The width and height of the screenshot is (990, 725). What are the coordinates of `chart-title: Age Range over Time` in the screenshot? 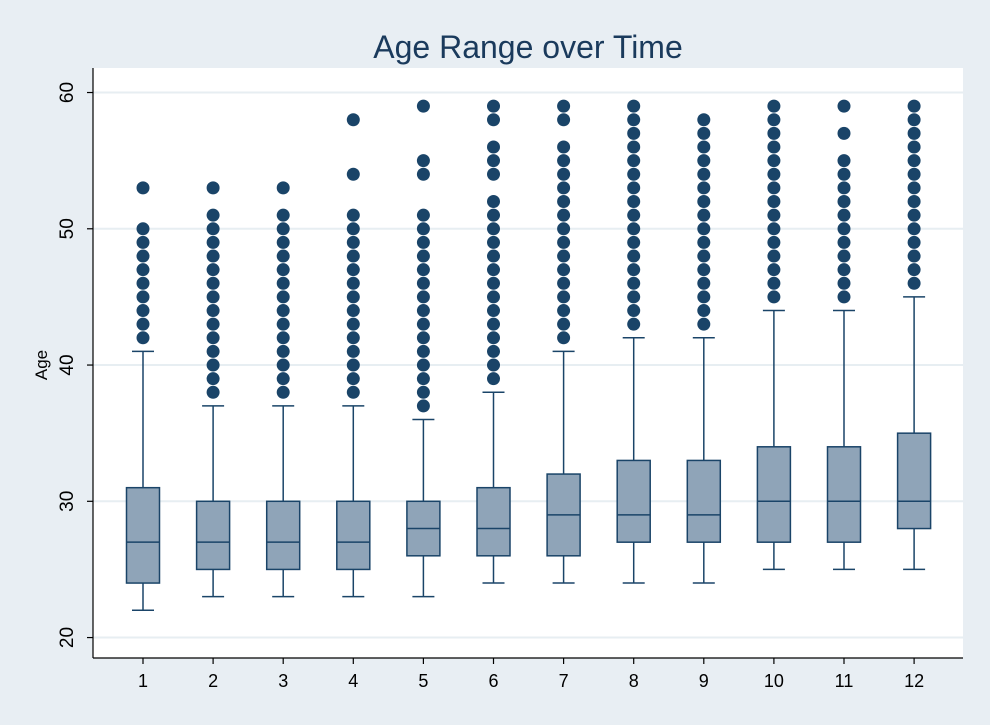 It's located at (528, 47).